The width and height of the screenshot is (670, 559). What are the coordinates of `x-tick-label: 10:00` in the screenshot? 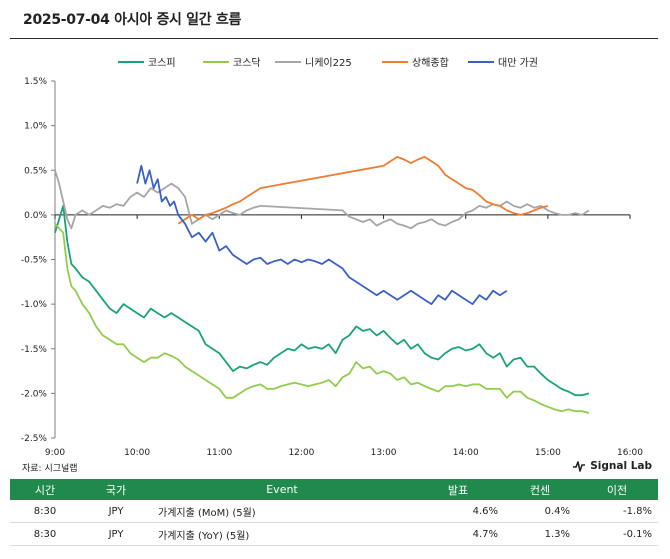 It's located at (137, 453).